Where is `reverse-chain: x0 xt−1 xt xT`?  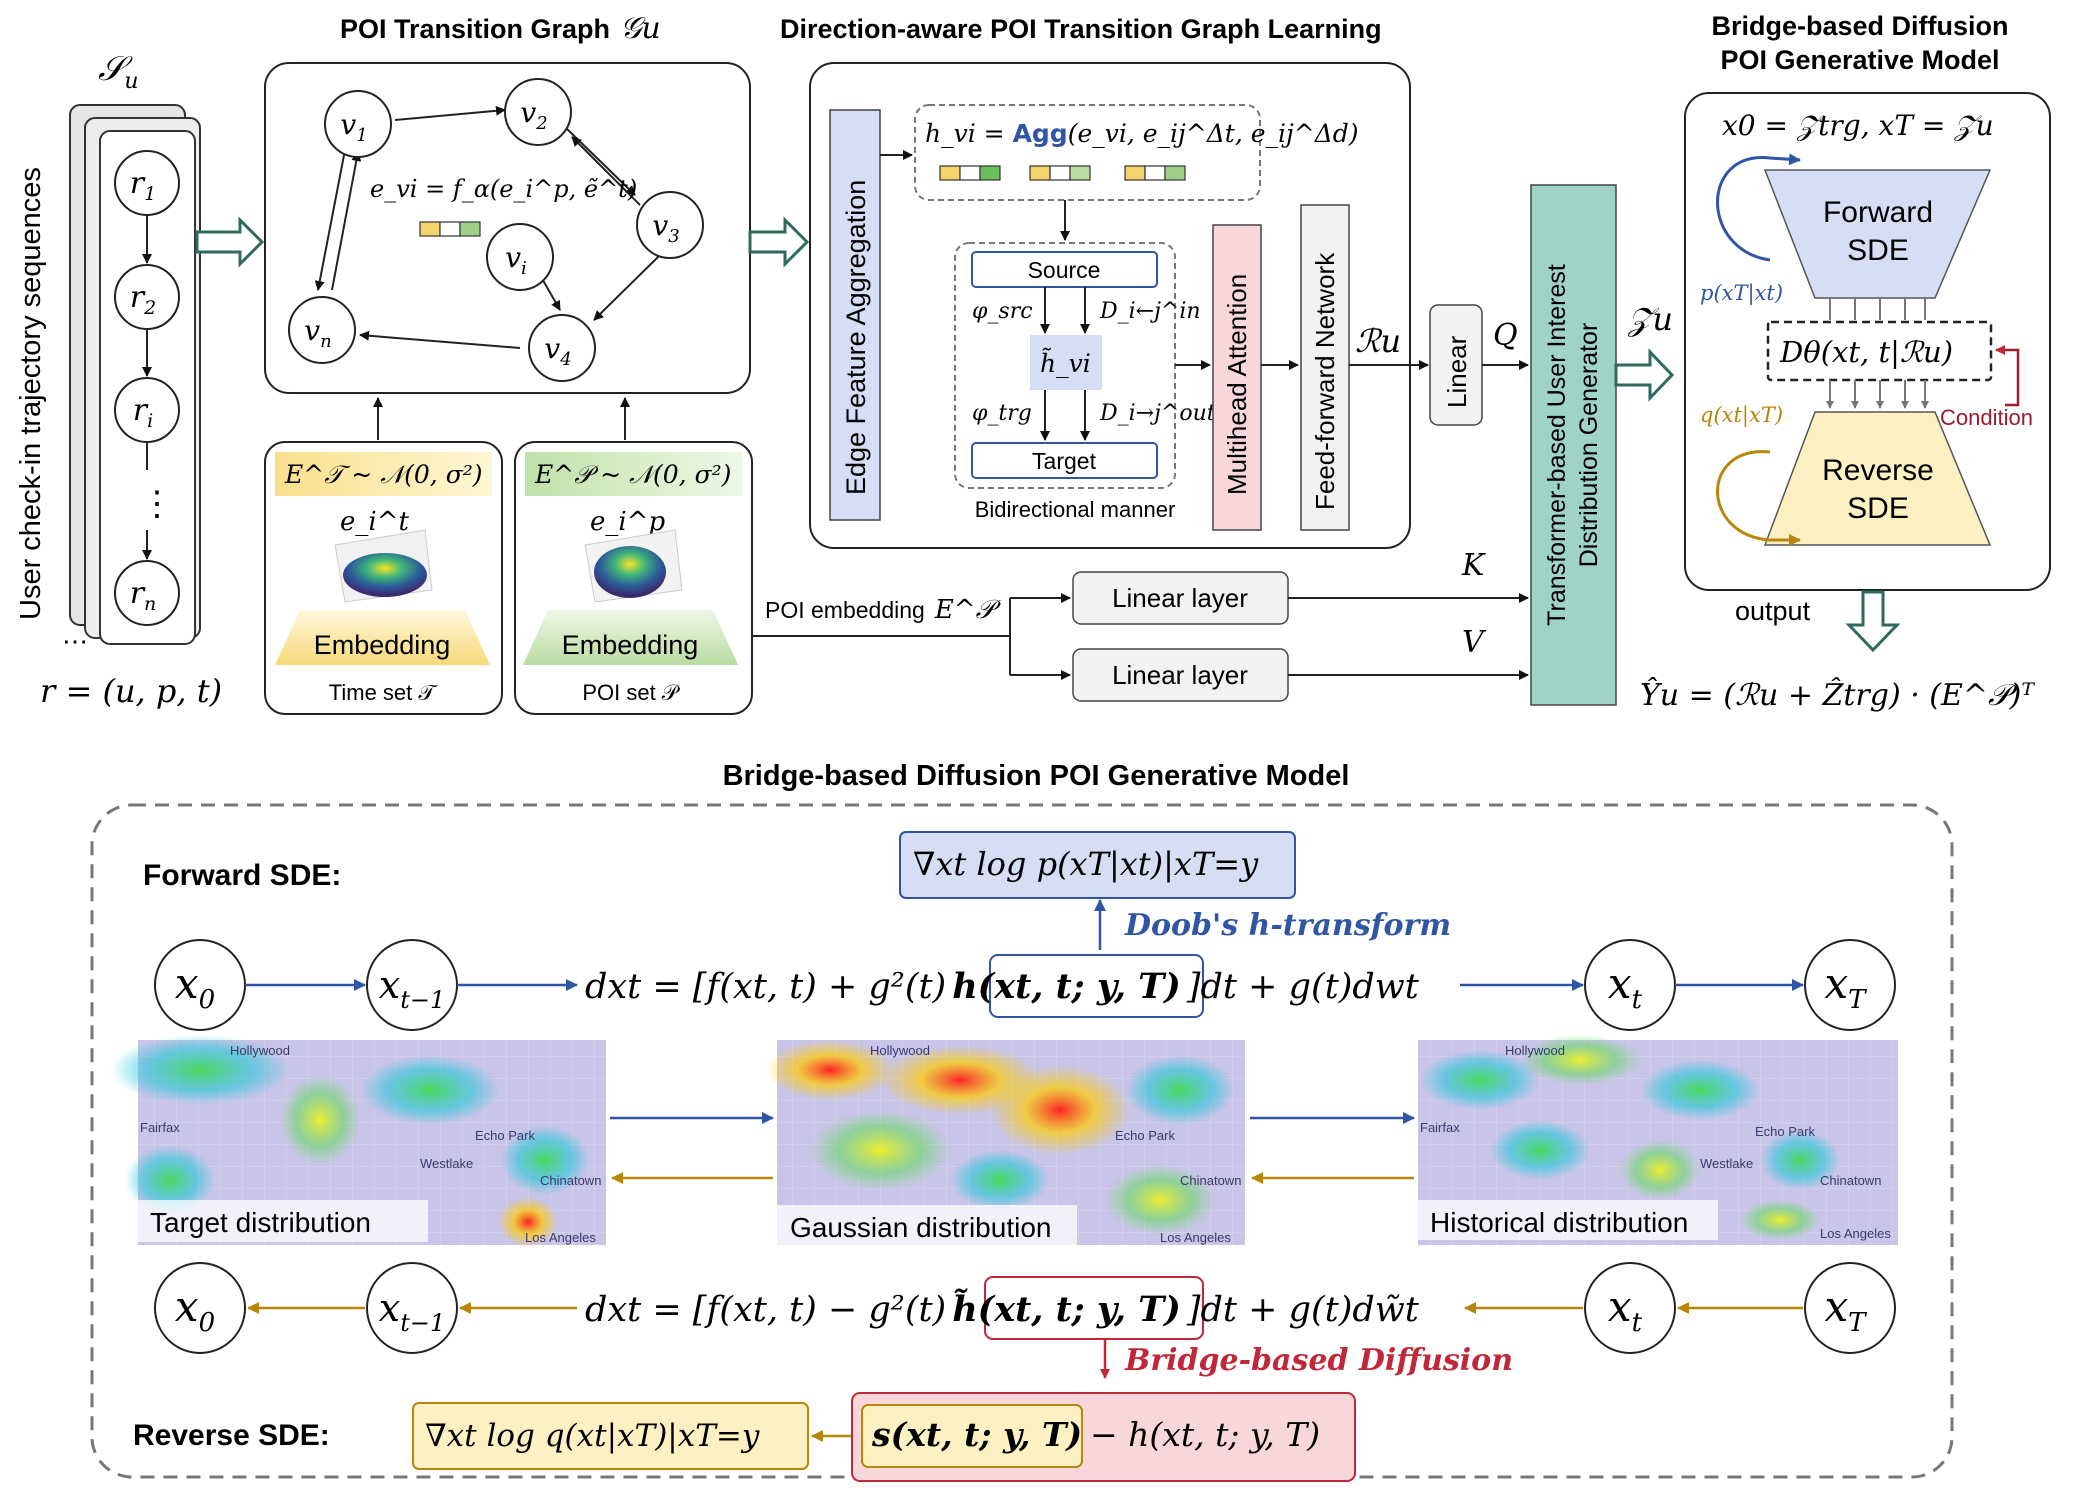 reverse-chain: x0 xt−1 xt xT is located at coordinates (1025, 1308).